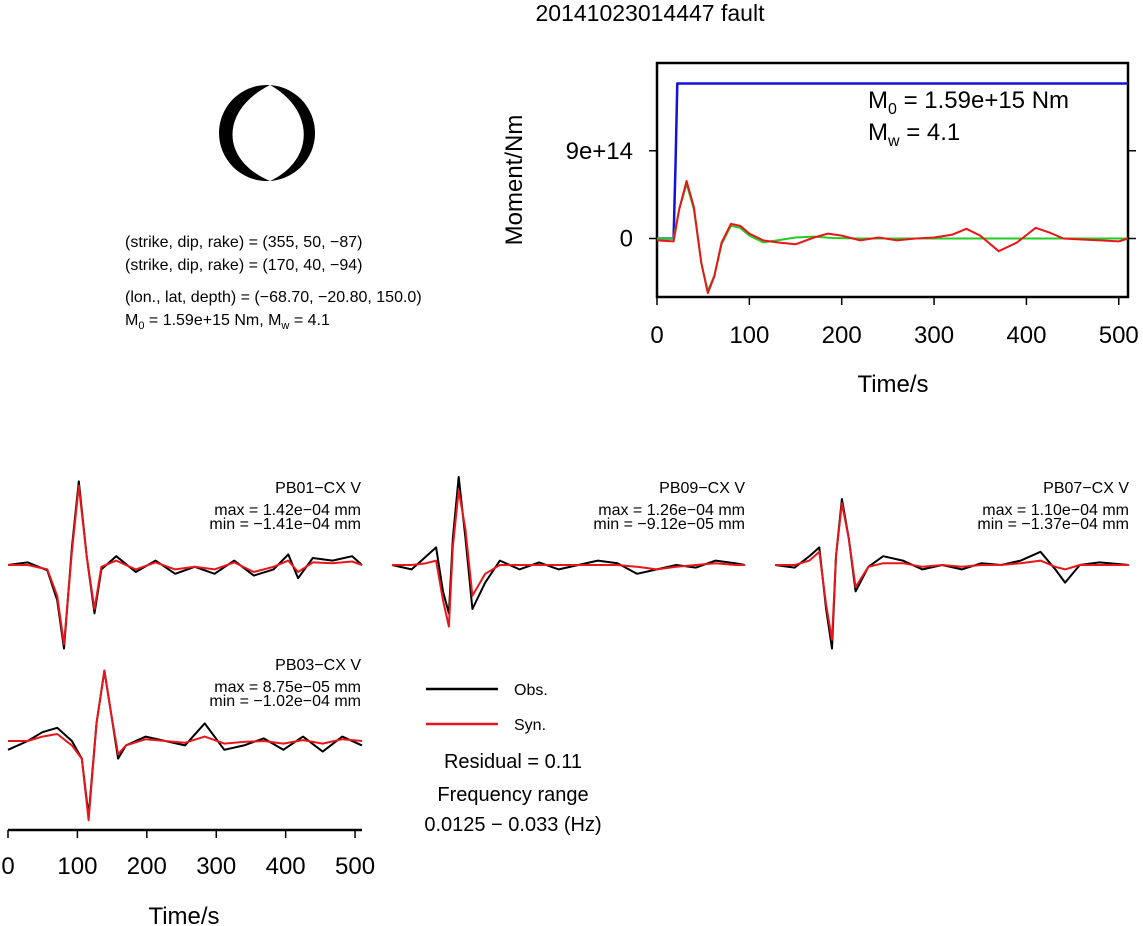 This screenshot has height=926, width=1143. Describe the element at coordinates (512, 795) in the screenshot. I see `frequency-range-label: Frequency range` at that location.